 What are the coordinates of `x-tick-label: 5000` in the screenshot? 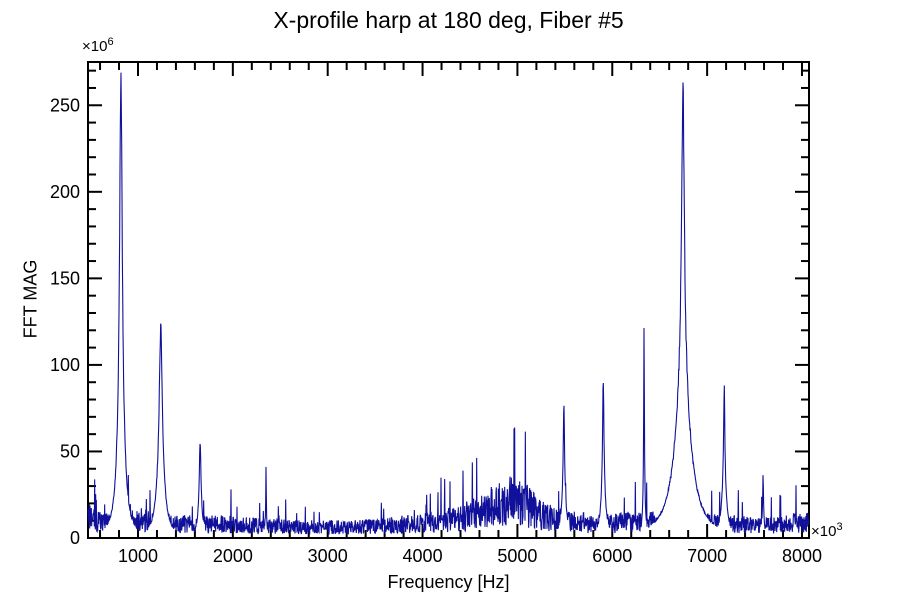 It's located at (517, 556).